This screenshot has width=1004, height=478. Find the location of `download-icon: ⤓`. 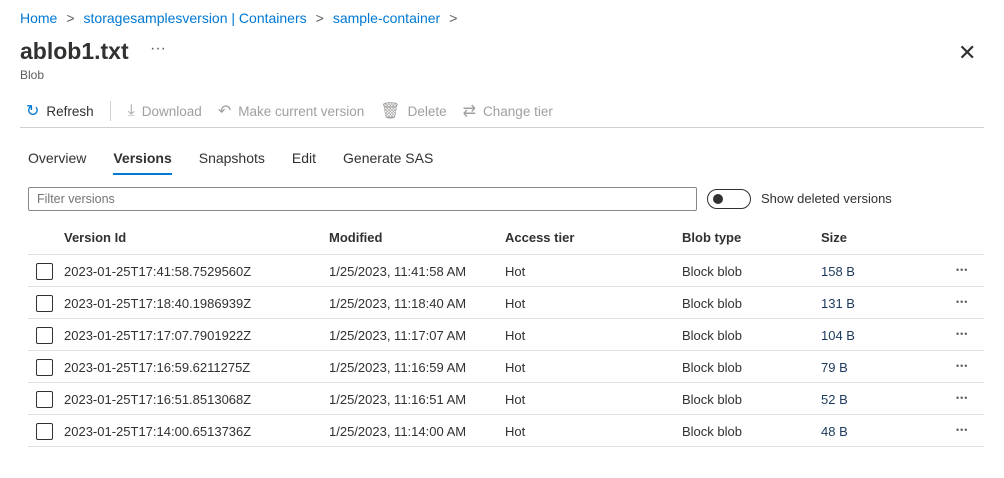

download-icon: ⤓ is located at coordinates (131, 110).